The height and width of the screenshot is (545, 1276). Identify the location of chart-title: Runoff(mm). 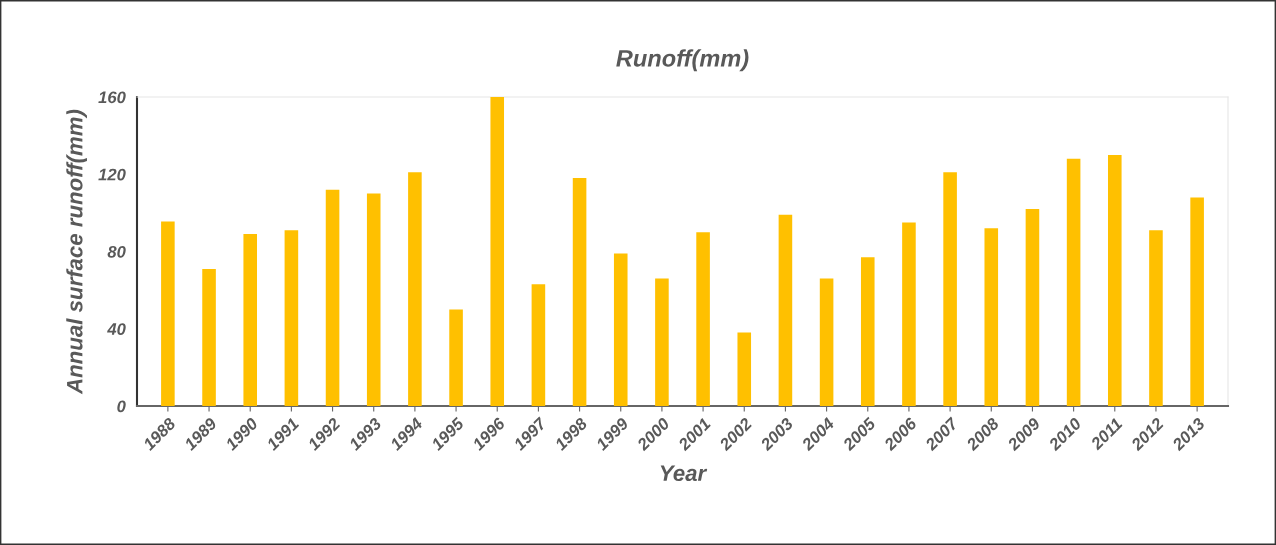
(682, 60).